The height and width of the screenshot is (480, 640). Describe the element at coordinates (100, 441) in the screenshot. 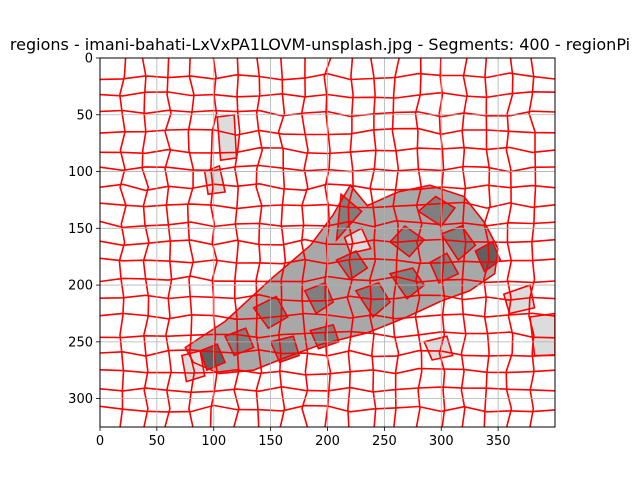

I see `x-tick-label: 0` at that location.